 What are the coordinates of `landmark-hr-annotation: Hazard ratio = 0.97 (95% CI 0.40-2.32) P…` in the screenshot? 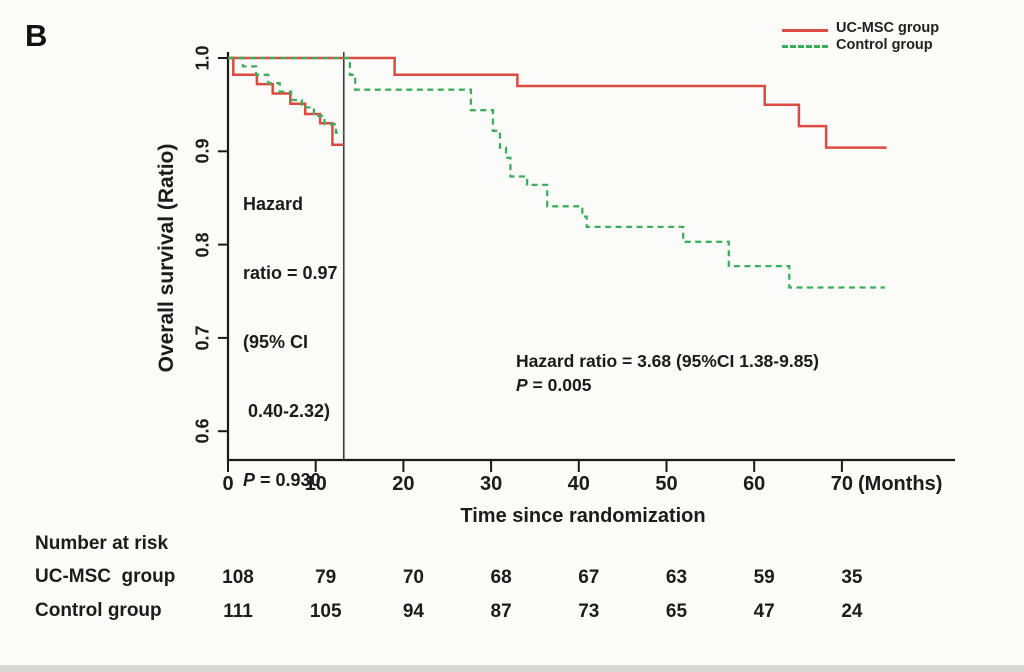 It's located at (290, 342).